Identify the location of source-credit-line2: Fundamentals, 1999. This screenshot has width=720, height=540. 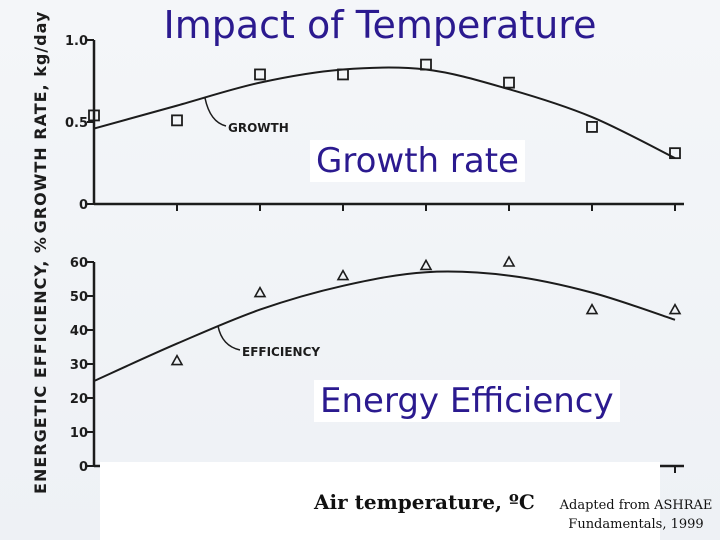
(636, 524).